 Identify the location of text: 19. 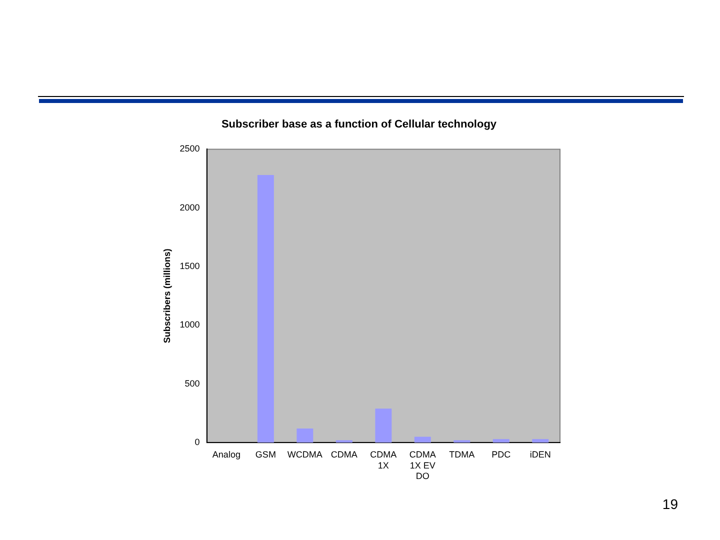
(670, 504).